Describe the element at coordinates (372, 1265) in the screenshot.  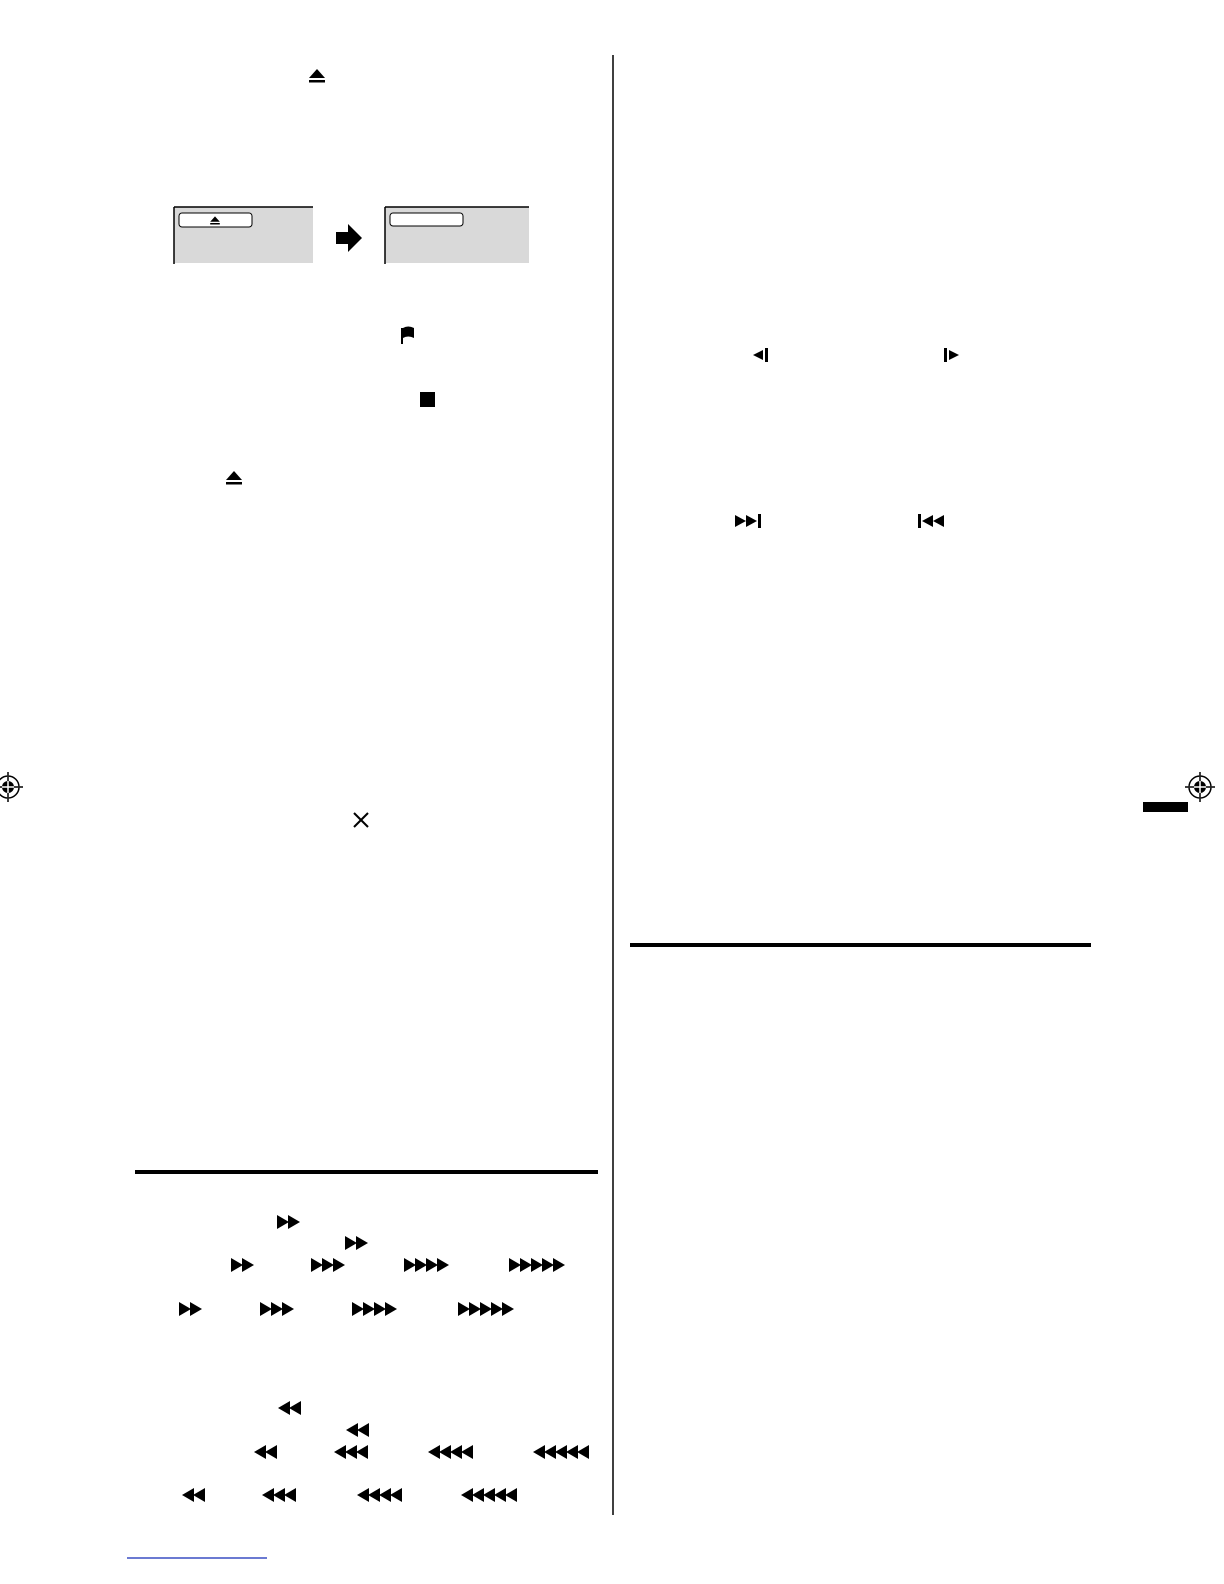
I see `fast-forward-icons` at that location.